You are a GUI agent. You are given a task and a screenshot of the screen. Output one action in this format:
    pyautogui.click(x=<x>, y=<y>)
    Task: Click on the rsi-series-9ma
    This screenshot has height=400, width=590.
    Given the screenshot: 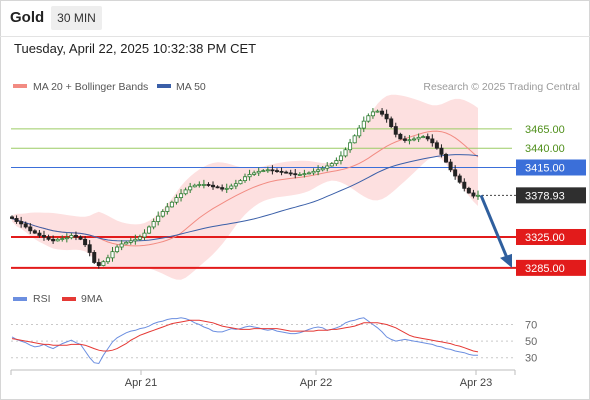 What is the action you would take?
    pyautogui.click(x=245, y=336)
    